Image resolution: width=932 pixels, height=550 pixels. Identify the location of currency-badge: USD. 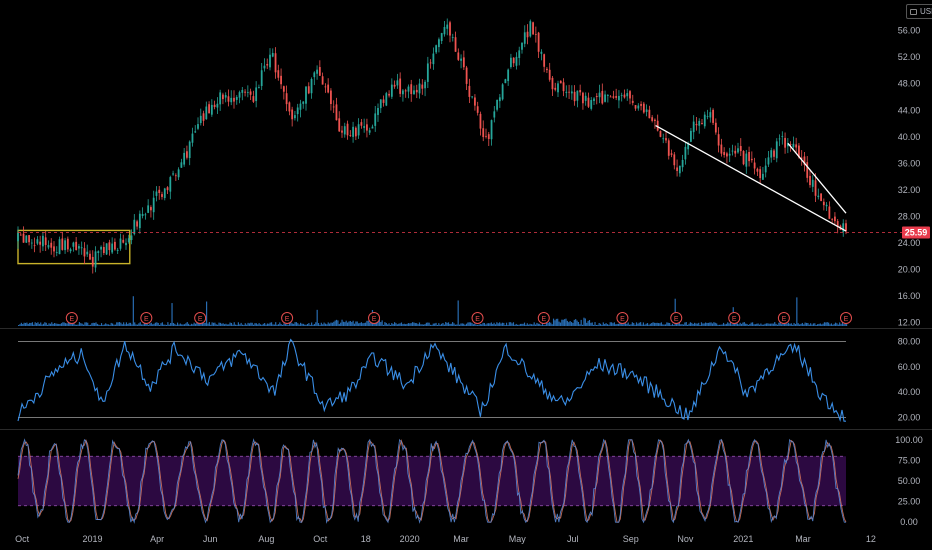
(919, 11).